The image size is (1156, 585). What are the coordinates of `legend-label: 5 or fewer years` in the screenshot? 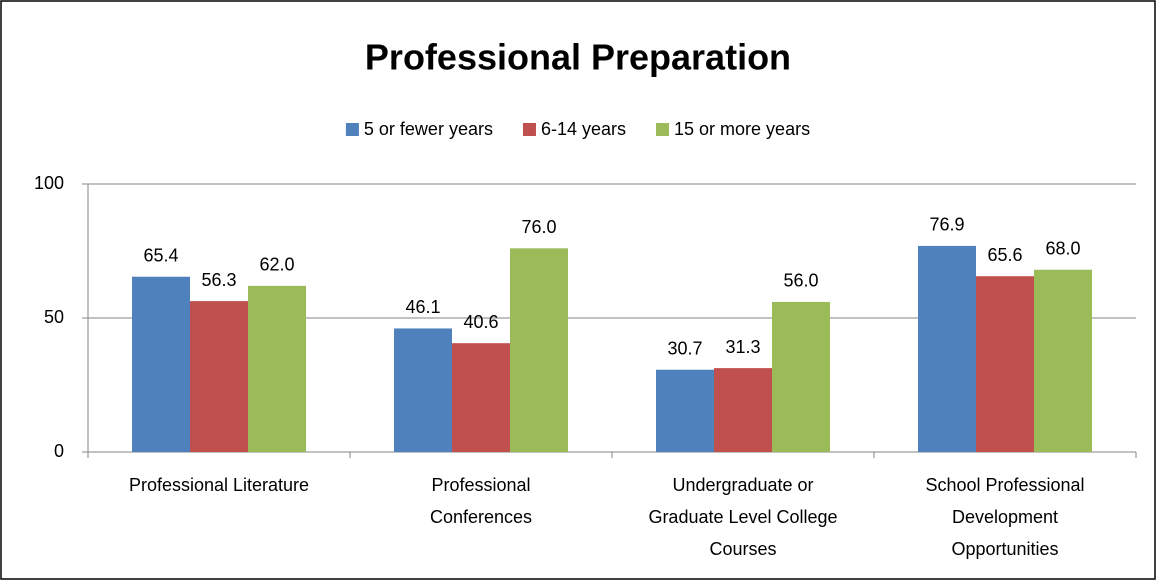 It's located at (428, 129).